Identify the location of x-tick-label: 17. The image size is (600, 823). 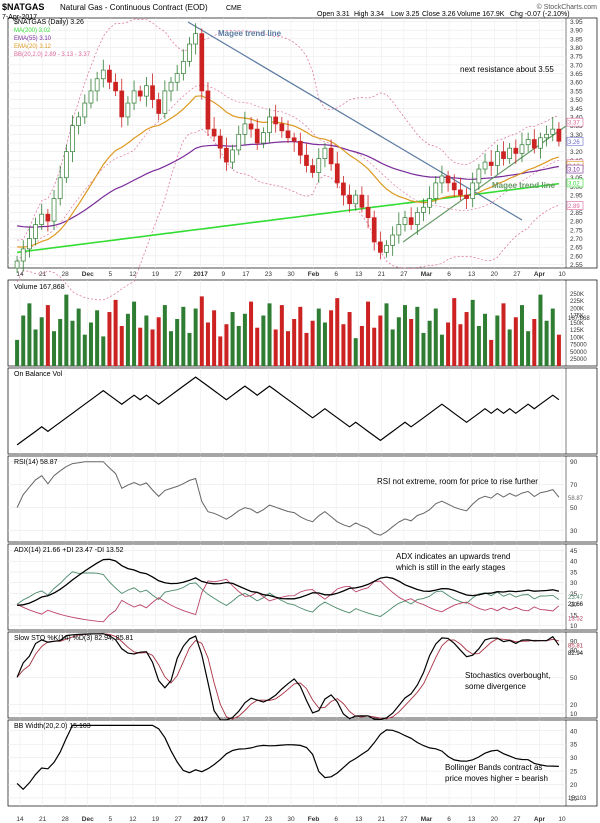
(246, 274).